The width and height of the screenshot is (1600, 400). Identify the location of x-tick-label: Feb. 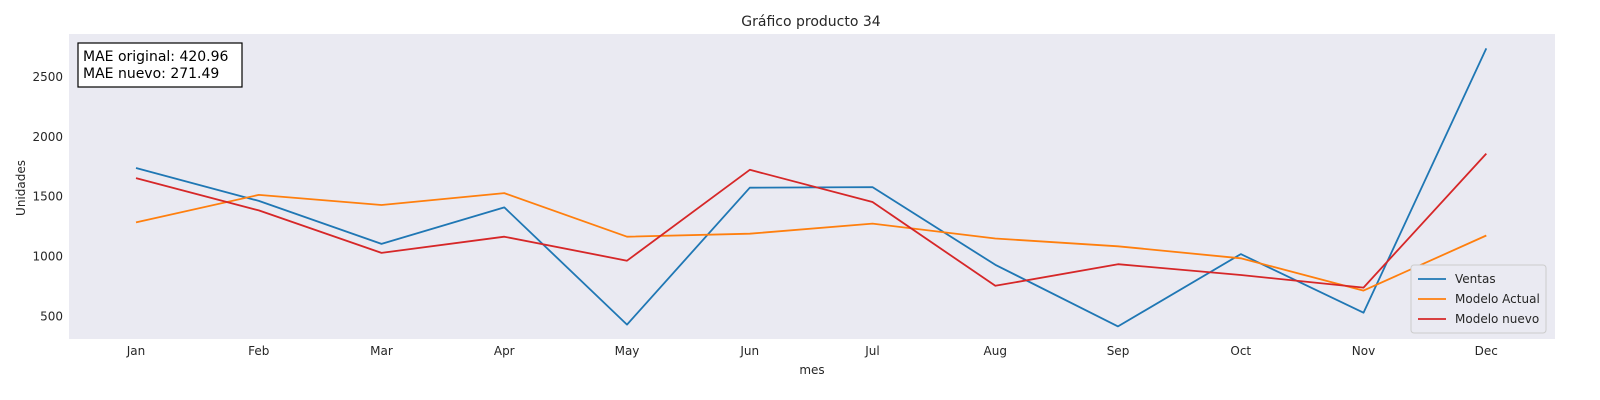
(258, 351).